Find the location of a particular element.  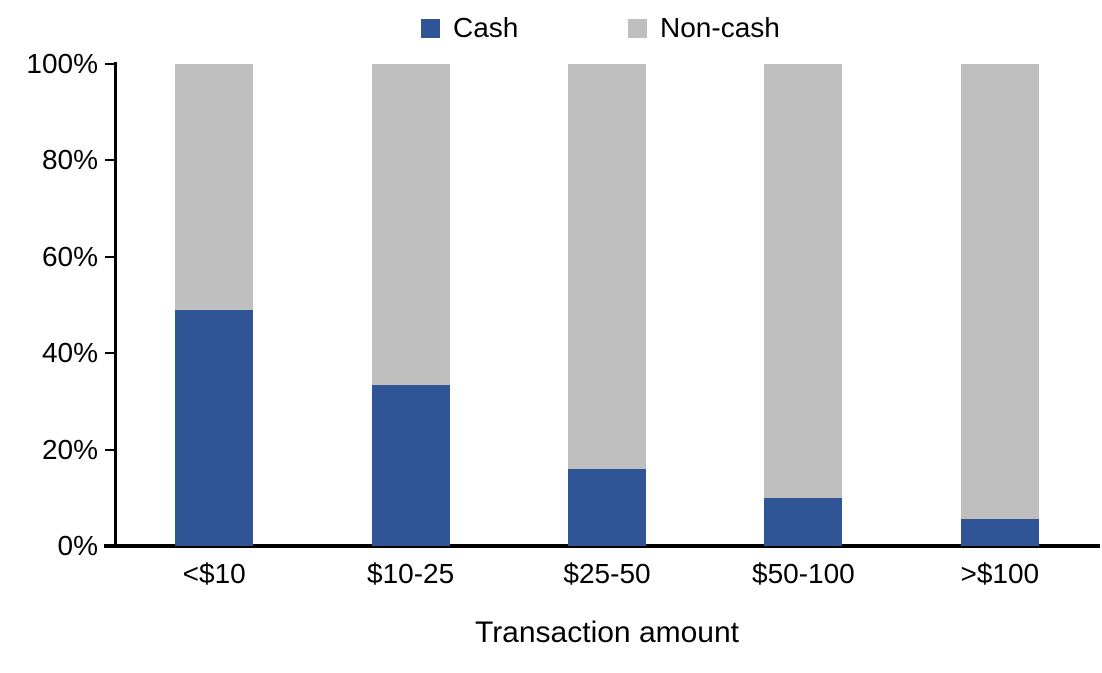

x-axis-title: Transaction amount is located at coordinates (607, 632).